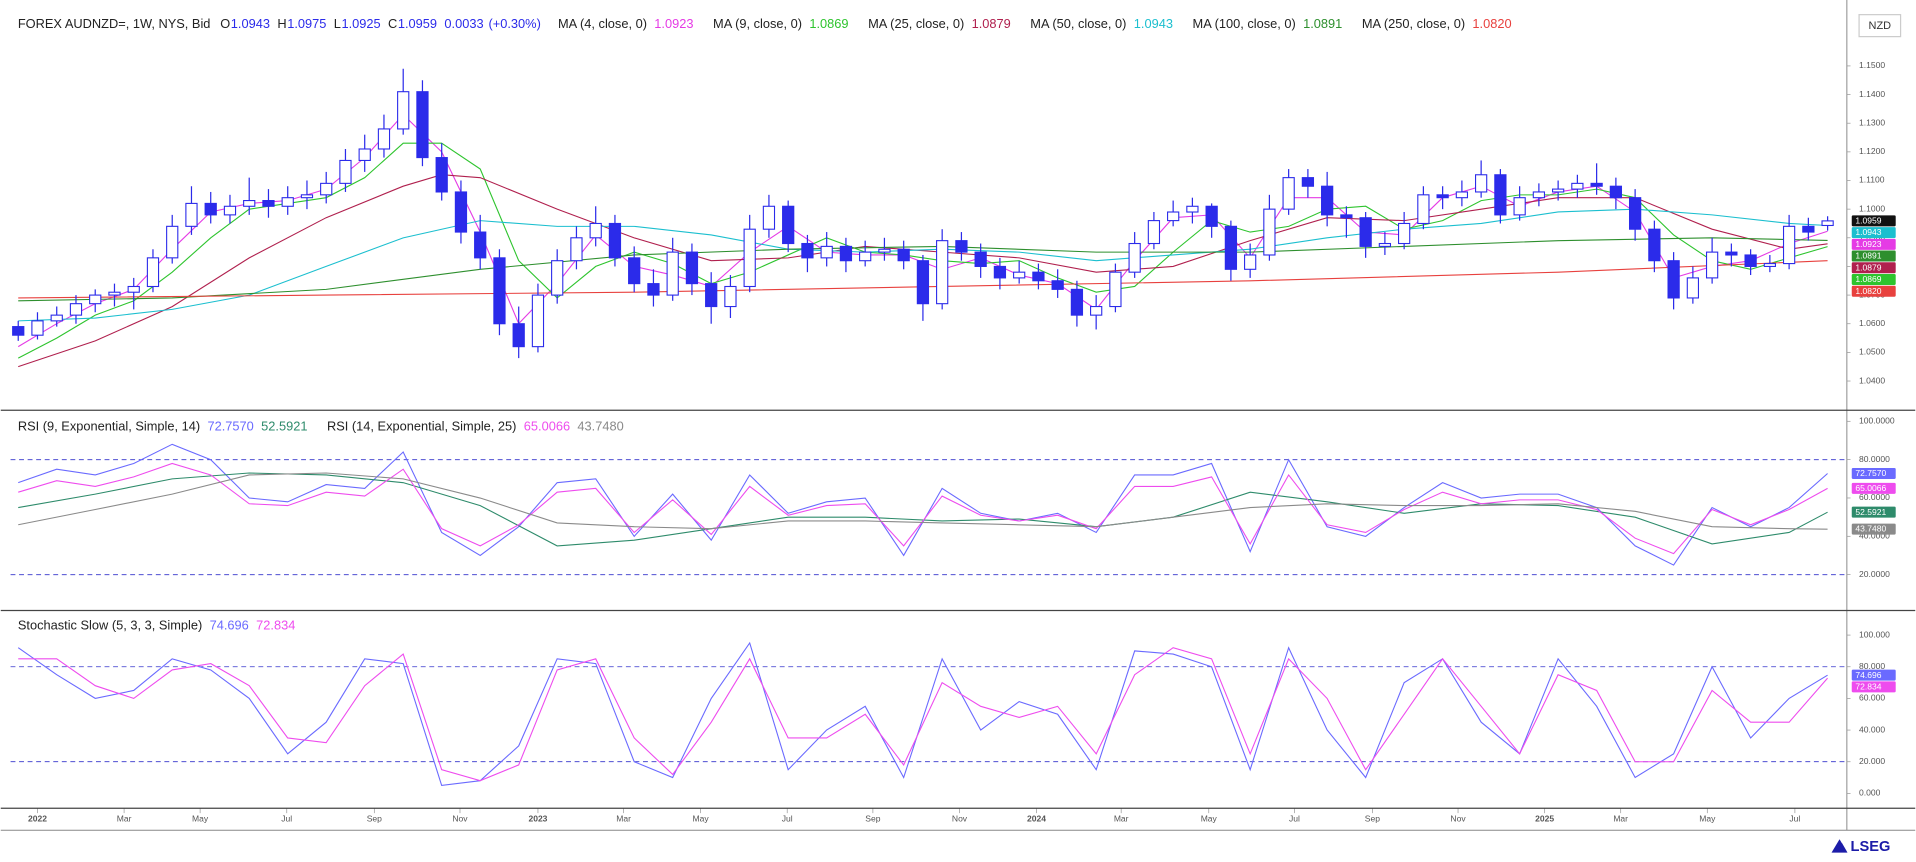 The width and height of the screenshot is (1916, 862). I want to click on y-tick-label: 60.0000, so click(1874, 497).